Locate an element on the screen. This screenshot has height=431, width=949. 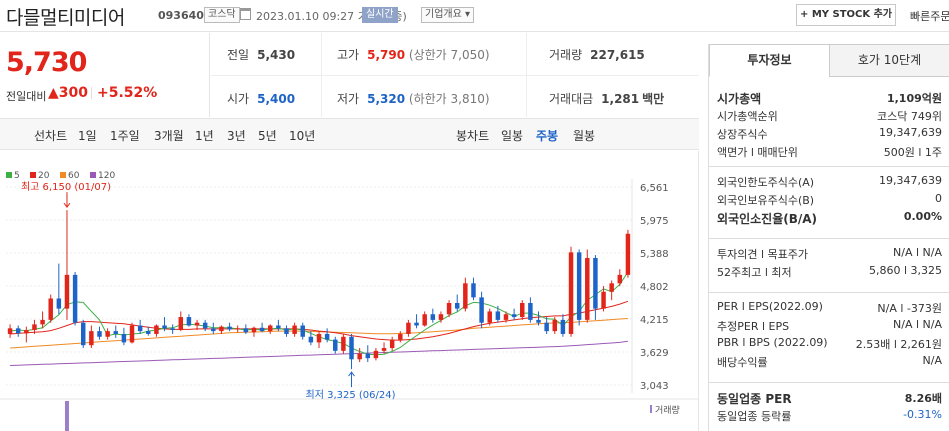
stock-code: 093640 is located at coordinates (181, 15).